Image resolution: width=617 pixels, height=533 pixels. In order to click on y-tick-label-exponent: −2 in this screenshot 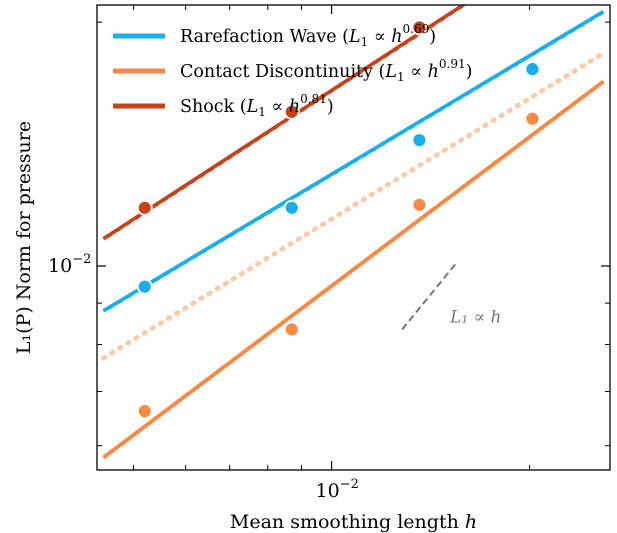, I will do `click(81, 259)`.